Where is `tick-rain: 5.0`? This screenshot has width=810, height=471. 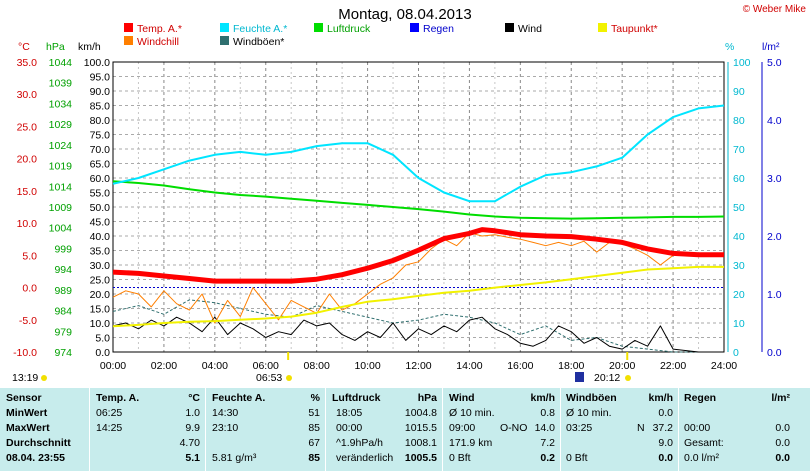 tick-rain: 5.0 is located at coordinates (774, 63).